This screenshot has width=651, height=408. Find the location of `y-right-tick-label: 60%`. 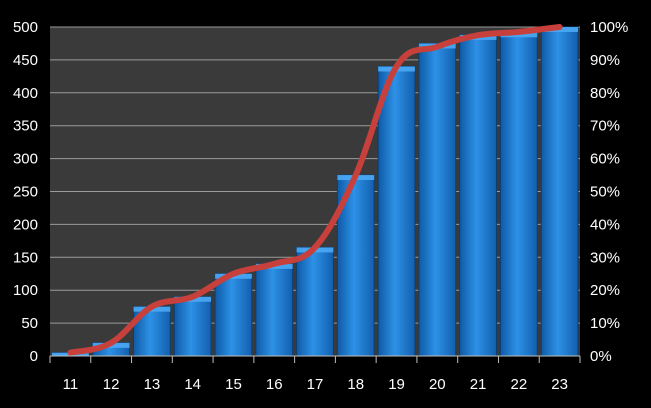

y-right-tick-label: 60% is located at coordinates (605, 159).